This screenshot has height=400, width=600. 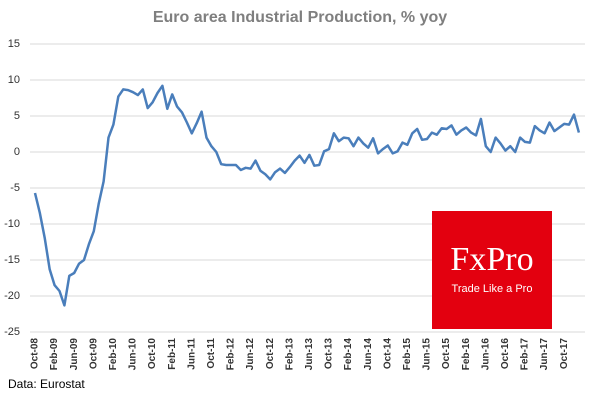 What do you see at coordinates (12, 332) in the screenshot?
I see `y-tick-label: -25` at bounding box center [12, 332].